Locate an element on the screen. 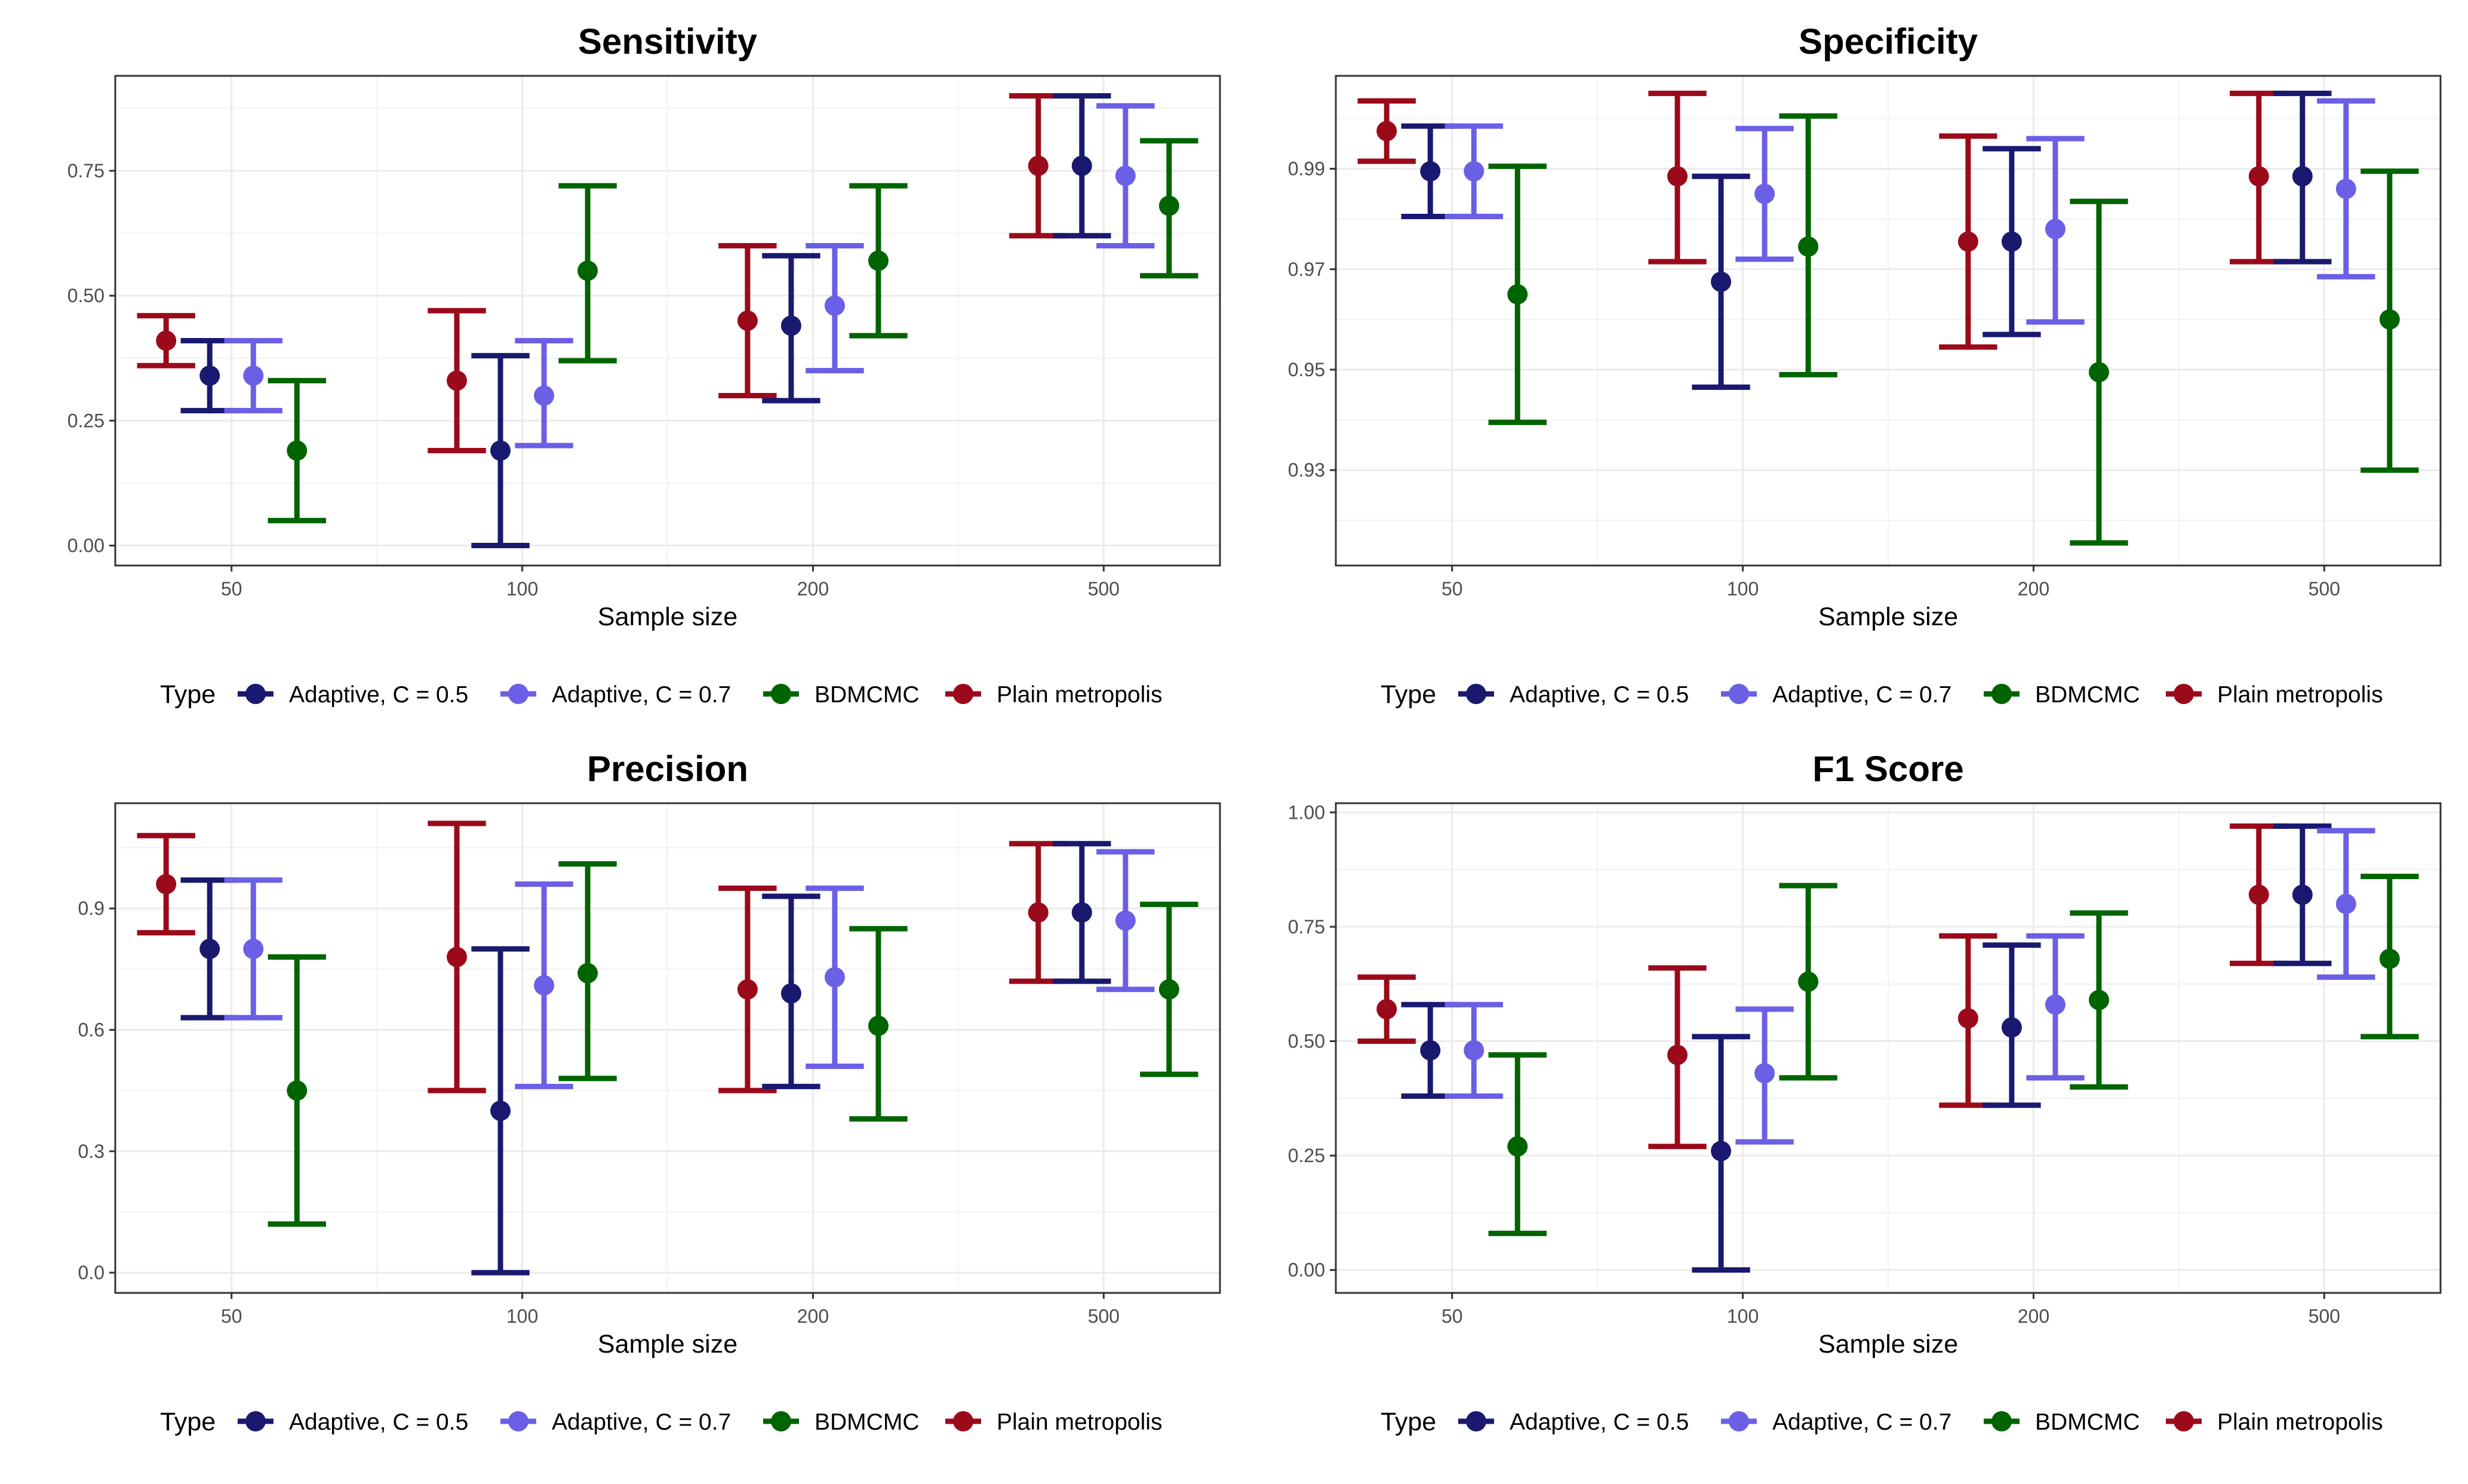 The height and width of the screenshot is (1484, 2468). panel-title: Specificity is located at coordinates (1889, 41).